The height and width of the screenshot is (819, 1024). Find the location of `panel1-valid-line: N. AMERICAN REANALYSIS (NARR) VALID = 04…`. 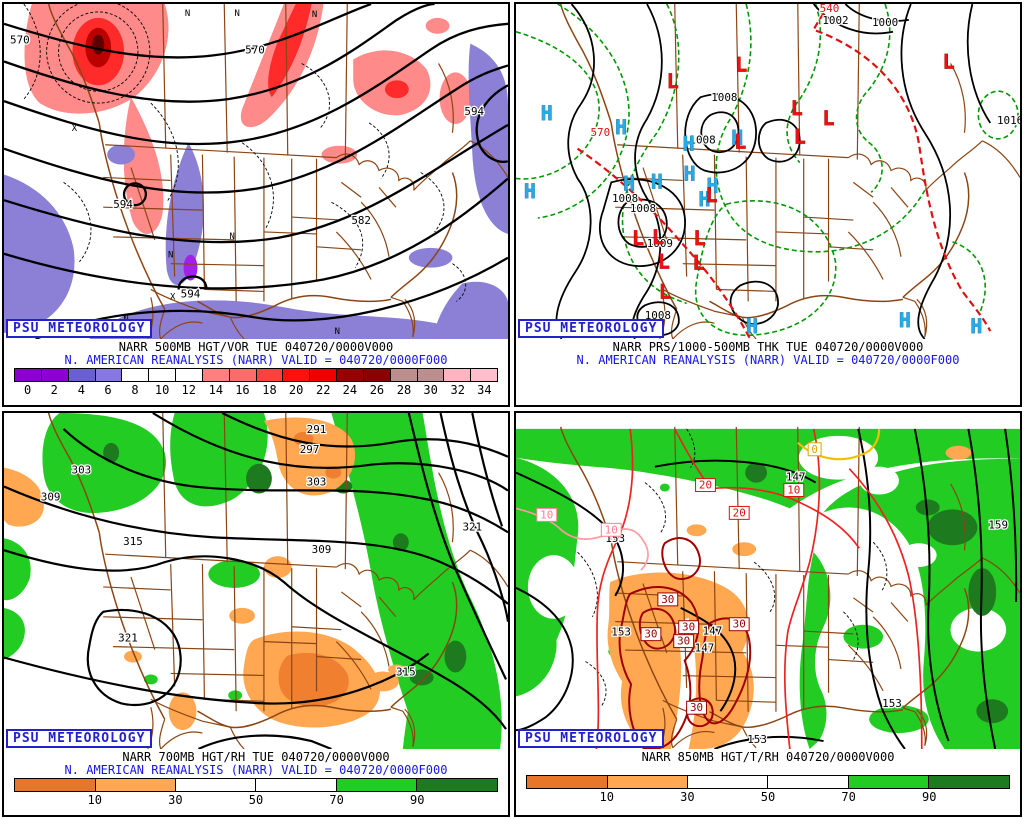

panel1-valid-line: N. AMERICAN REANALYSIS (NARR) VALID = 04… is located at coordinates (256, 360).